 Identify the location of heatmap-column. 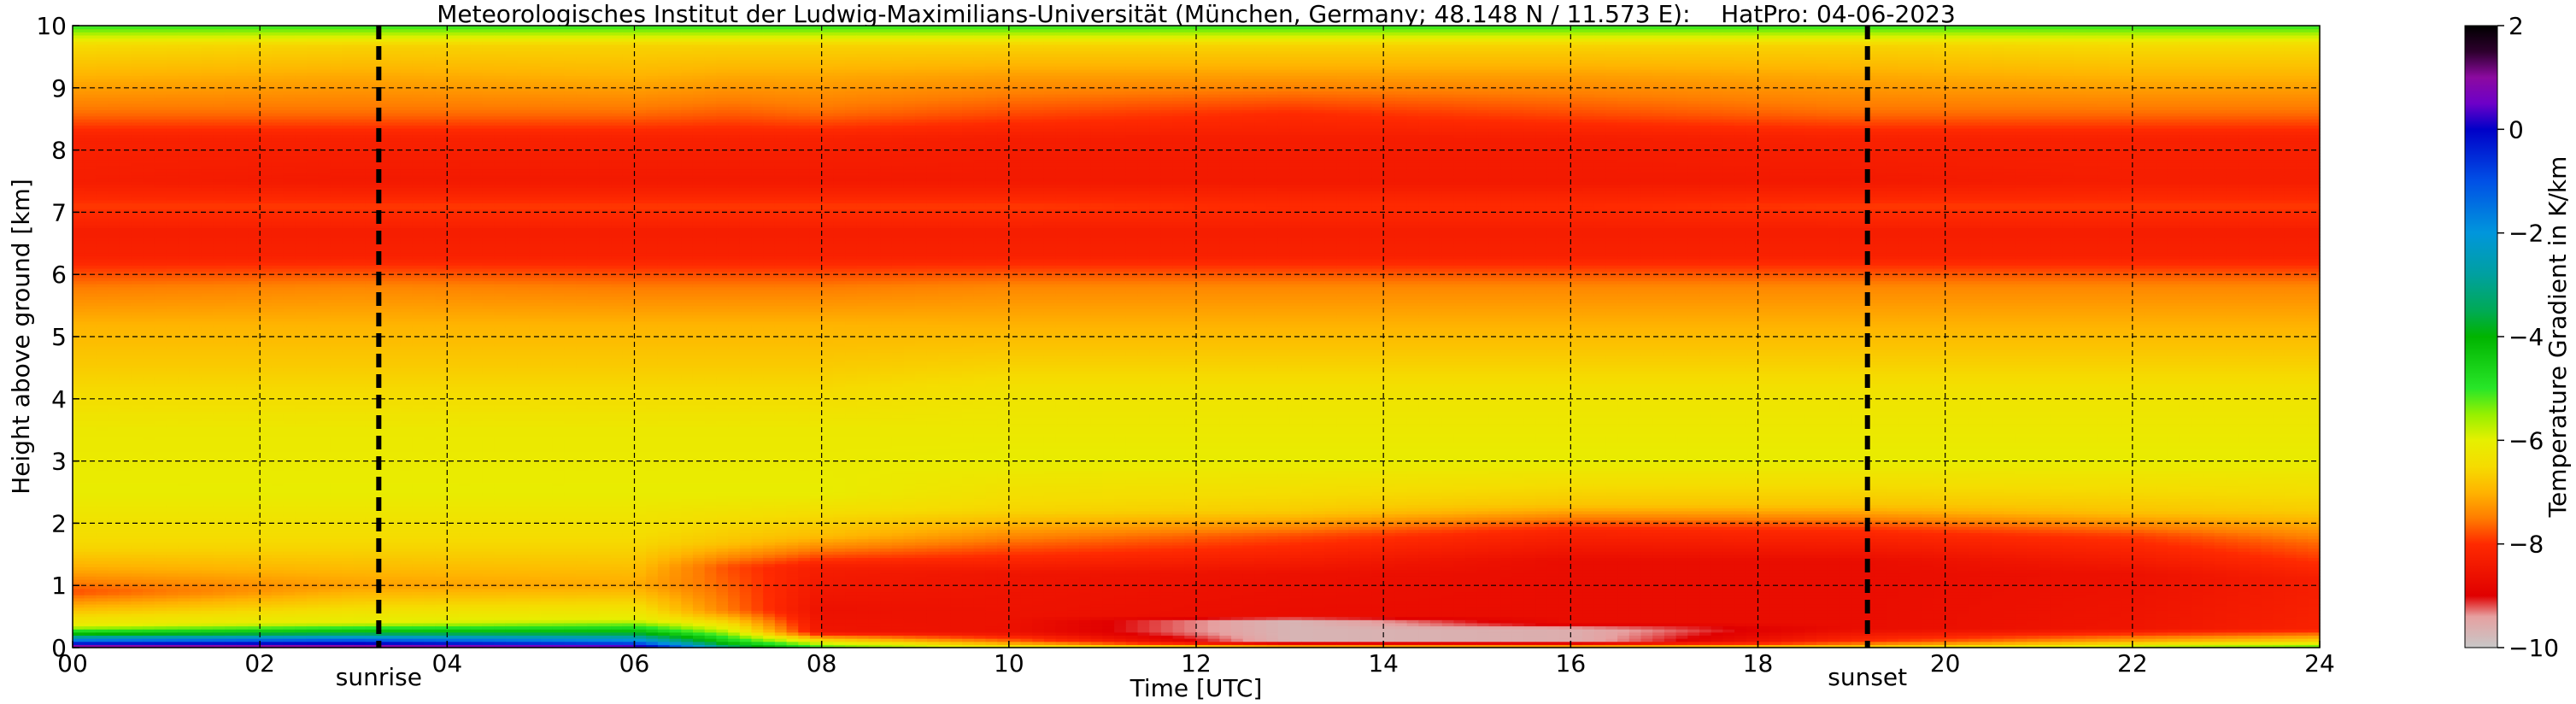
(266, 337).